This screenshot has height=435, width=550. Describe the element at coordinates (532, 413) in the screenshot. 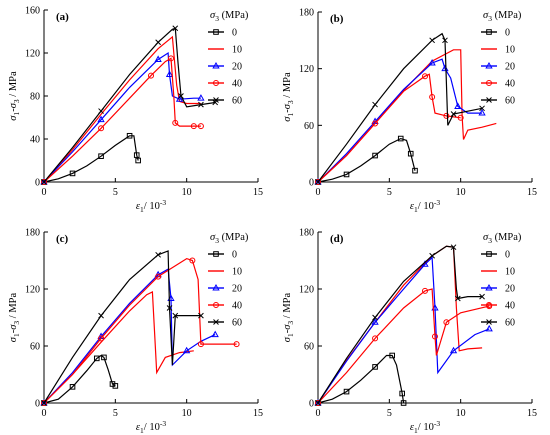

I see `x-tick-label: 15` at that location.